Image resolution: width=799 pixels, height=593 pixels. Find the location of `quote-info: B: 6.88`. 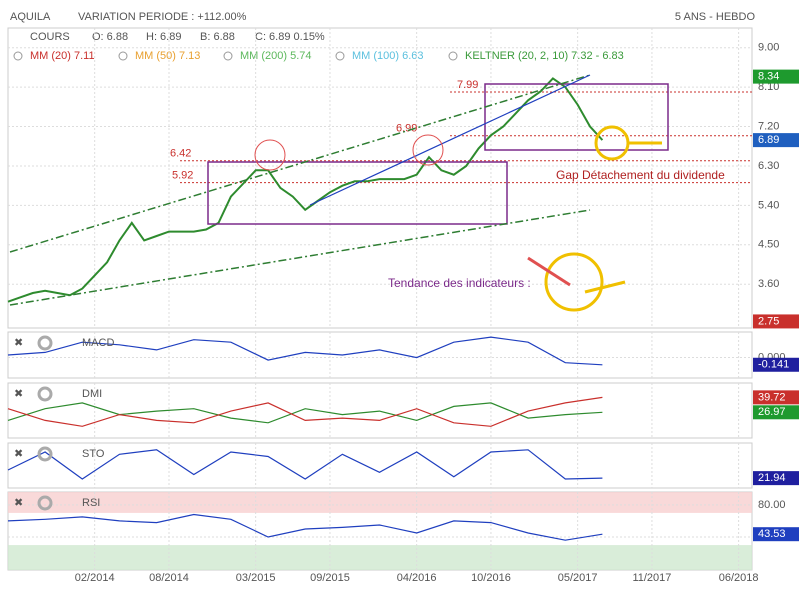

quote-info: B: 6.88 is located at coordinates (217, 37).